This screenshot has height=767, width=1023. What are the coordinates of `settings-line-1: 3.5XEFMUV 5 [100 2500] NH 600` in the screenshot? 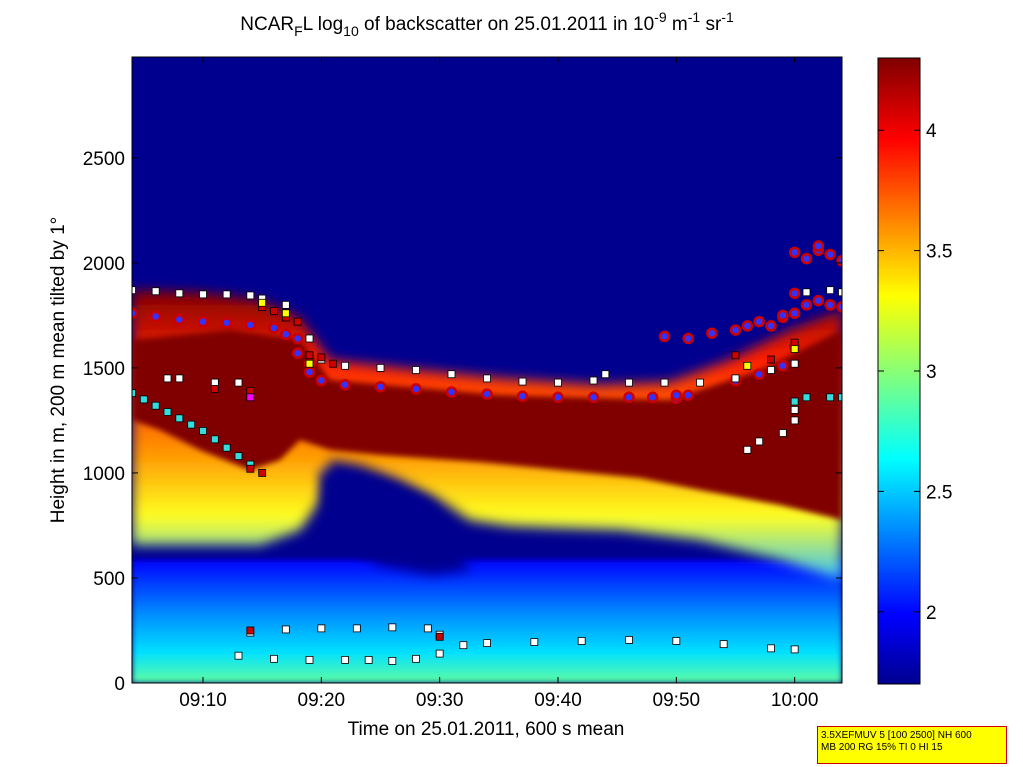 It's located at (896, 735).